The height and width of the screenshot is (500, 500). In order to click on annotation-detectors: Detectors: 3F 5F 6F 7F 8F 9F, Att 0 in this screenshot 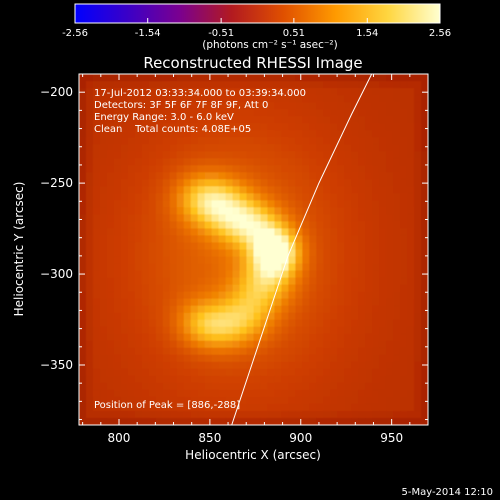, I will do `click(181, 105)`.